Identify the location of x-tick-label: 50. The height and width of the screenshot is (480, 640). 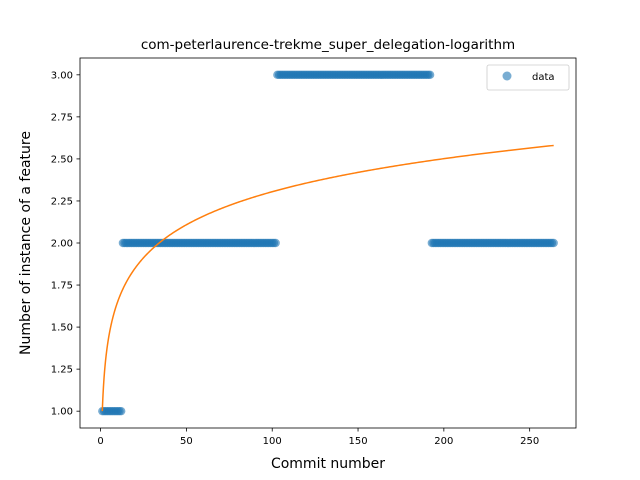
(186, 441).